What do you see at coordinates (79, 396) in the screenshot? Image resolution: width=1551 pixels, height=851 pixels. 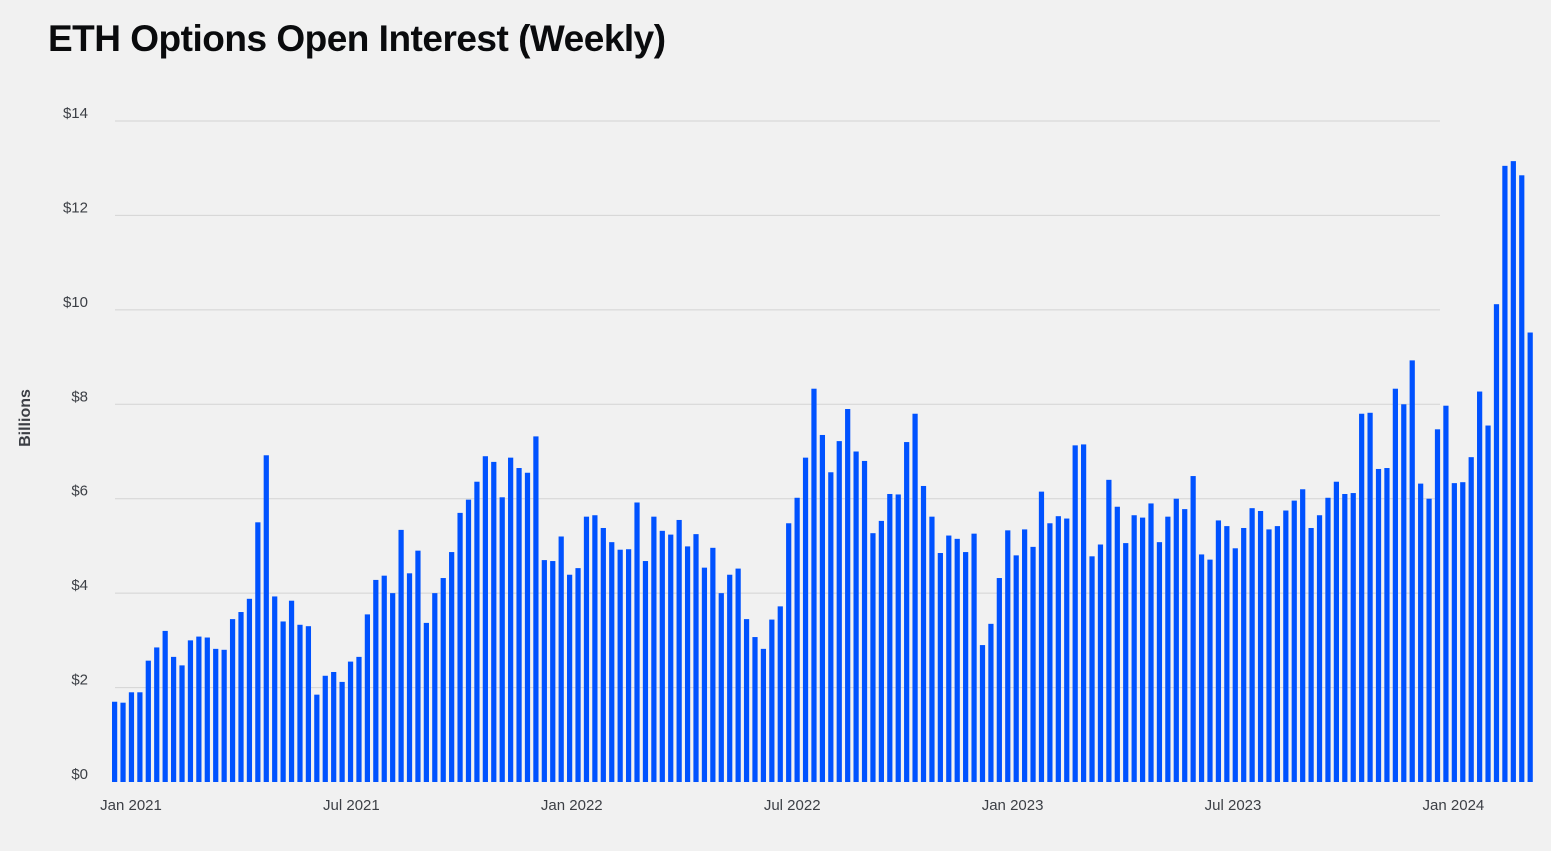 I see `y-tick-label: $8` at bounding box center [79, 396].